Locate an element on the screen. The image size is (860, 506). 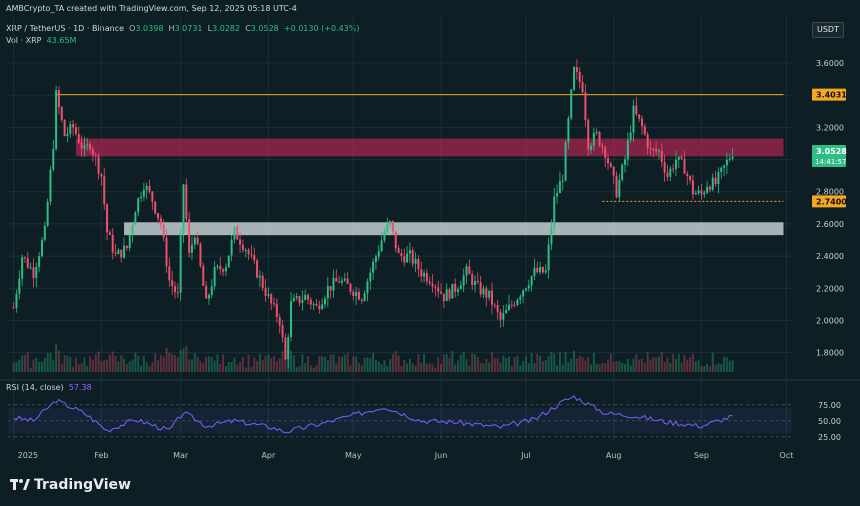
time-tick-label: Jun is located at coordinates (441, 455).